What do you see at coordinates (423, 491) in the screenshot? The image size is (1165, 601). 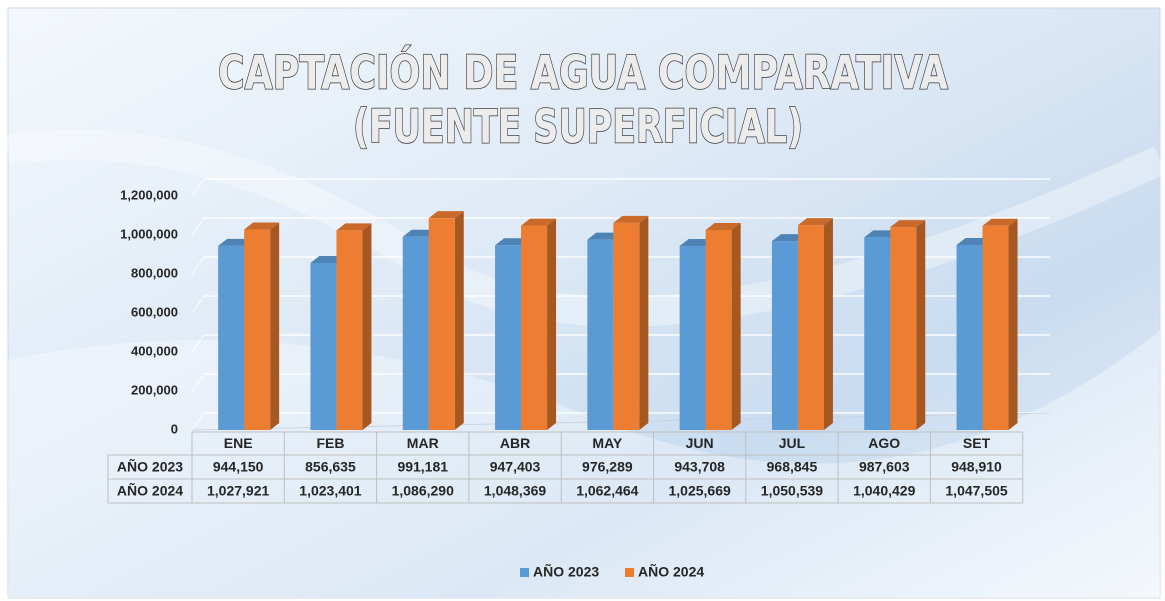 I see `table-value: 1,086,290` at bounding box center [423, 491].